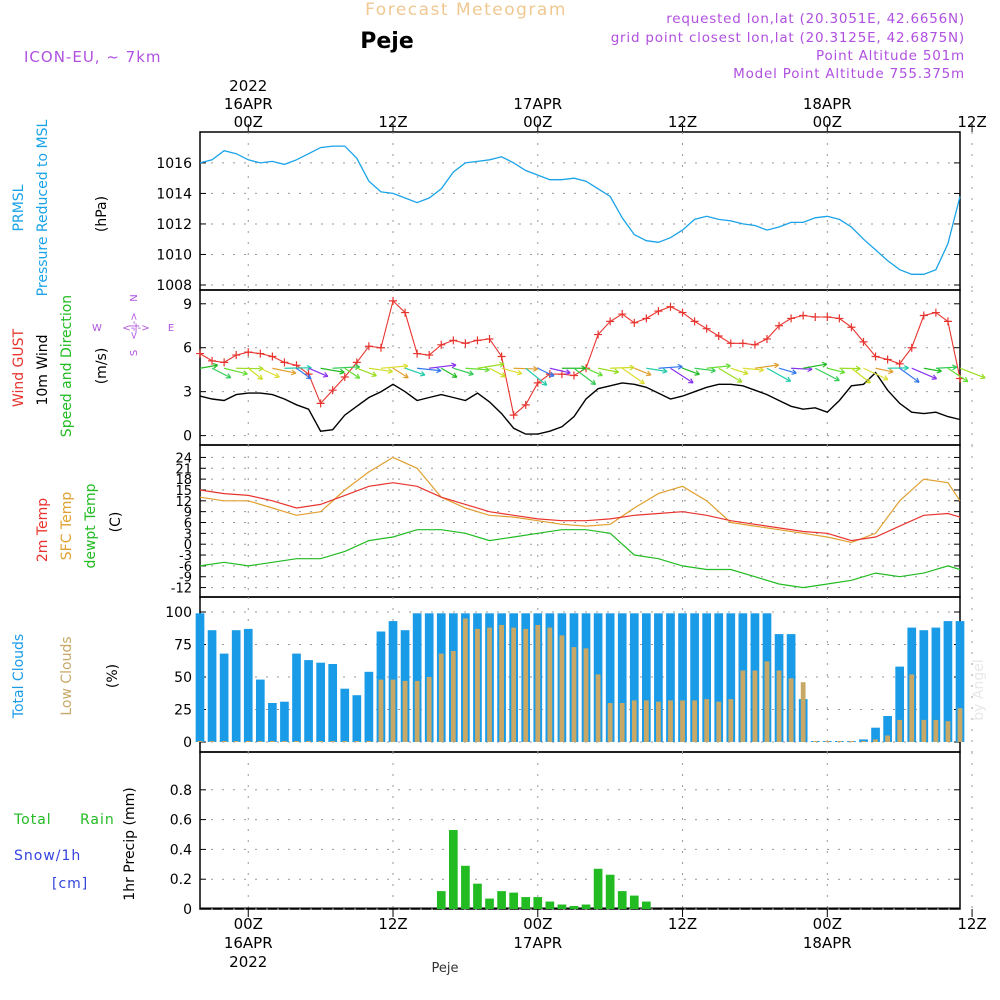  What do you see at coordinates (185, 578) in the screenshot?
I see `y-tick-label: -9` at bounding box center [185, 578].